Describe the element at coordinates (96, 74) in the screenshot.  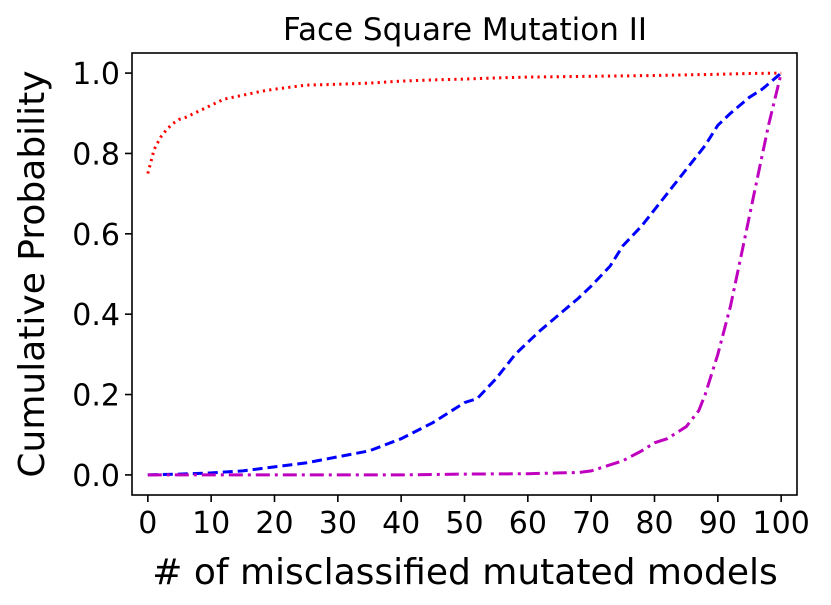
I see `y-tick-label: 1.0` at that location.